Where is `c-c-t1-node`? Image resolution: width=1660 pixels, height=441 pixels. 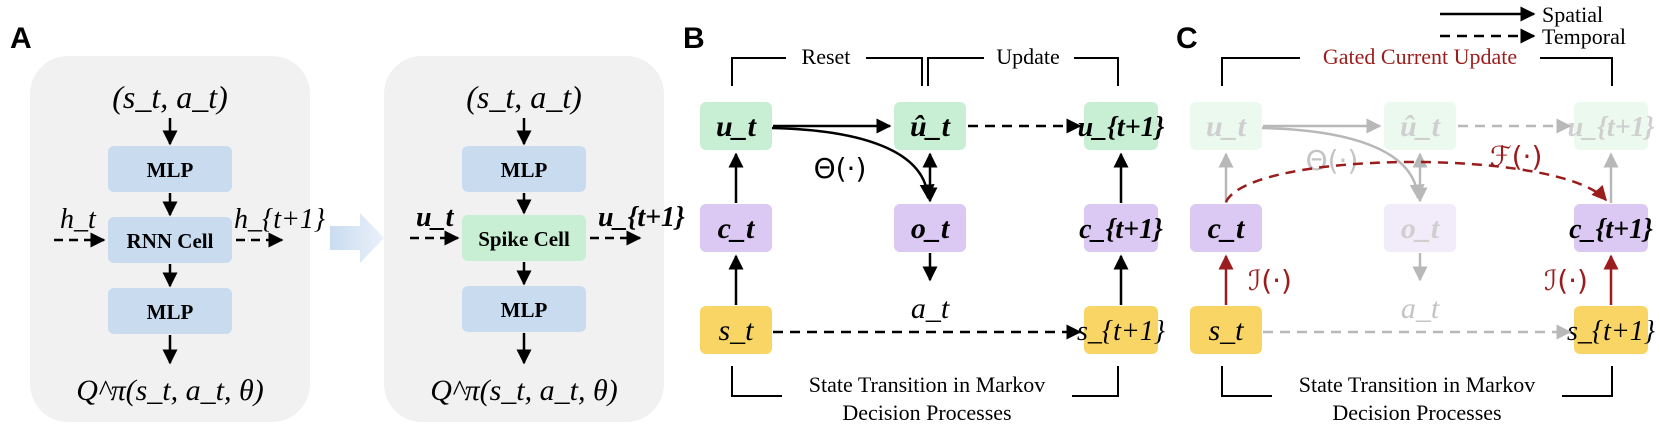 c-c-t1-node is located at coordinates (1611, 228).